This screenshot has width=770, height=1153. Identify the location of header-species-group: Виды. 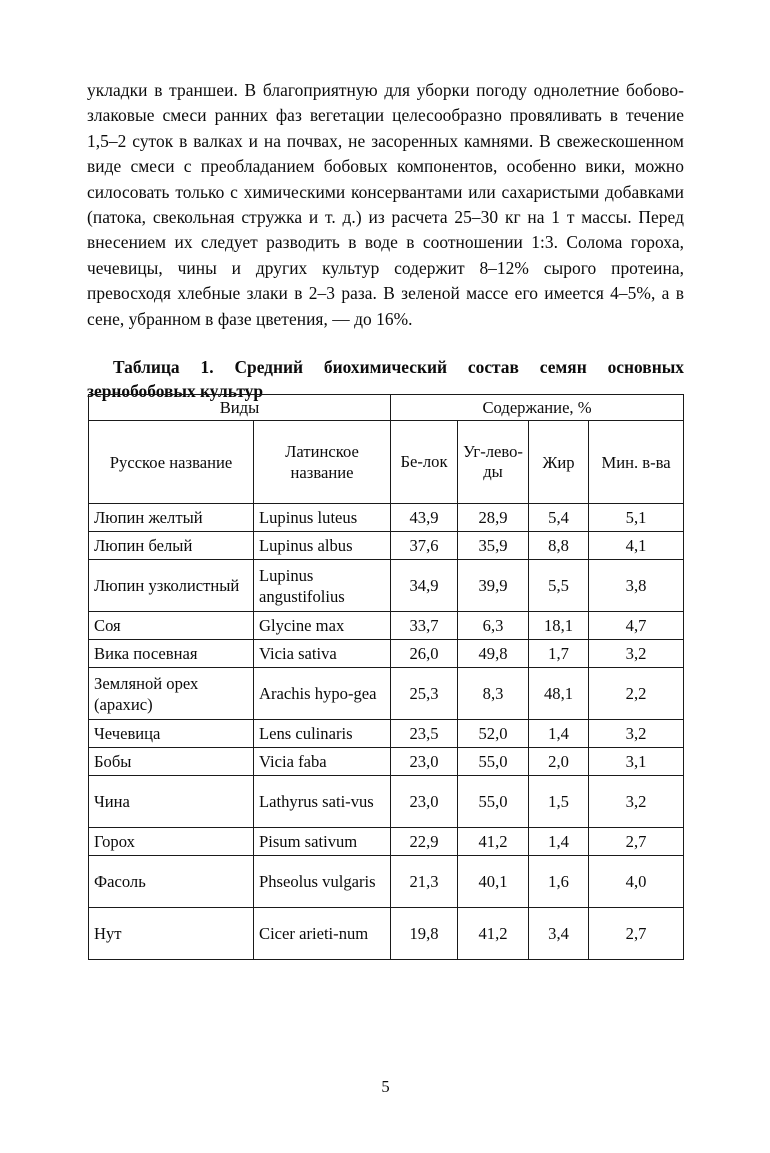
(239, 407).